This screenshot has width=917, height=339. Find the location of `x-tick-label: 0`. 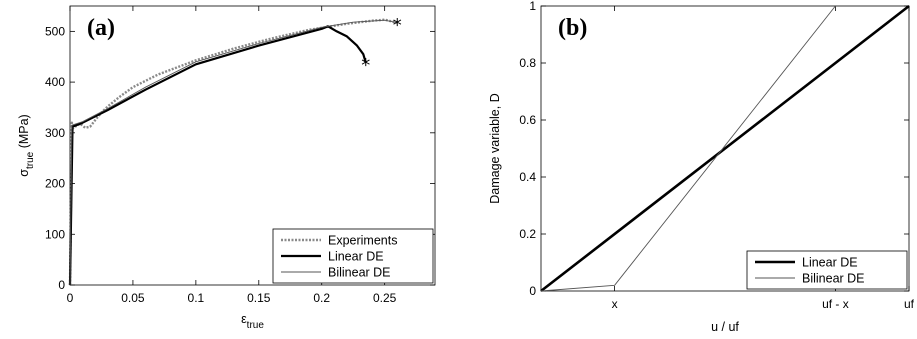

x-tick-label: 0 is located at coordinates (70, 298).